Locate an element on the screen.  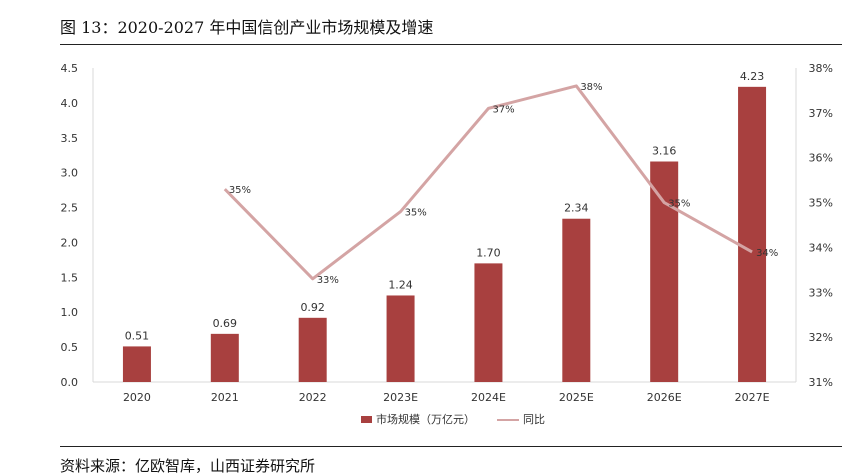
bar-value-label: 2.34 is located at coordinates (576, 208).